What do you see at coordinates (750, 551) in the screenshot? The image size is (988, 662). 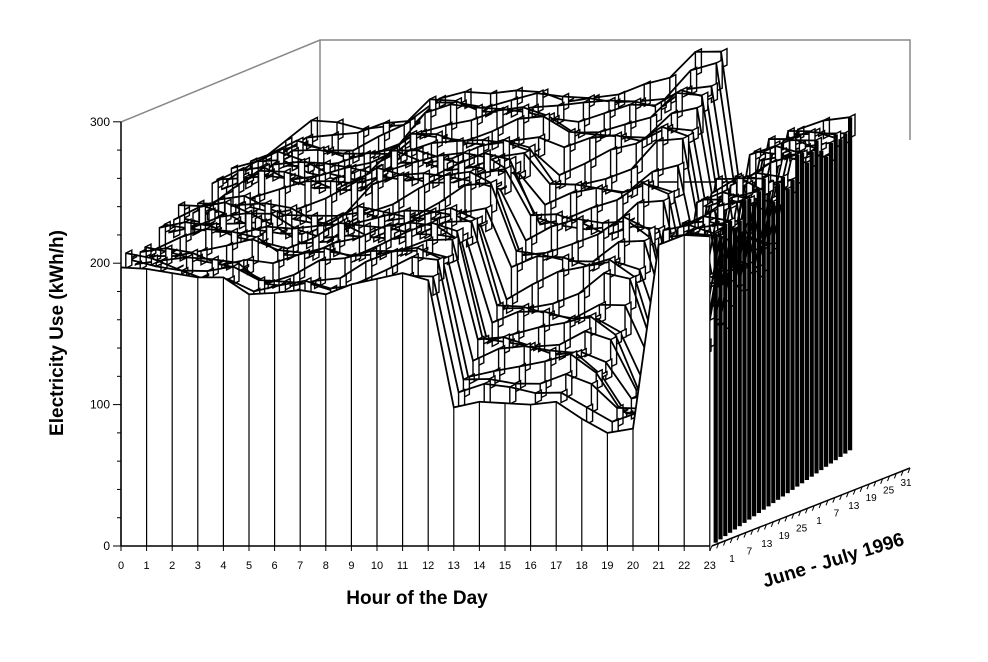 I see `date-tick-label: 7` at bounding box center [750, 551].